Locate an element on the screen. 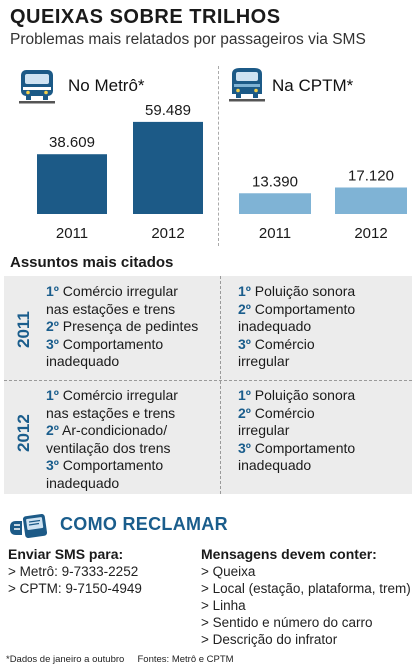  topics-grid-divider-h is located at coordinates (208, 380).